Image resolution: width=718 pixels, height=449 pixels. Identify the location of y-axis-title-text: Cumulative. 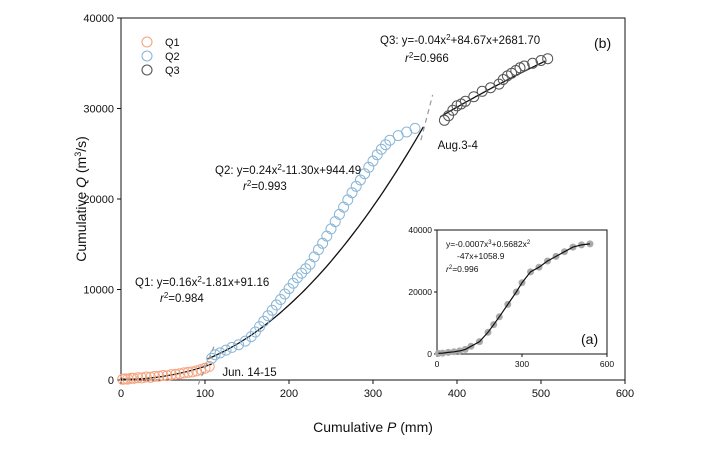
(81, 225).